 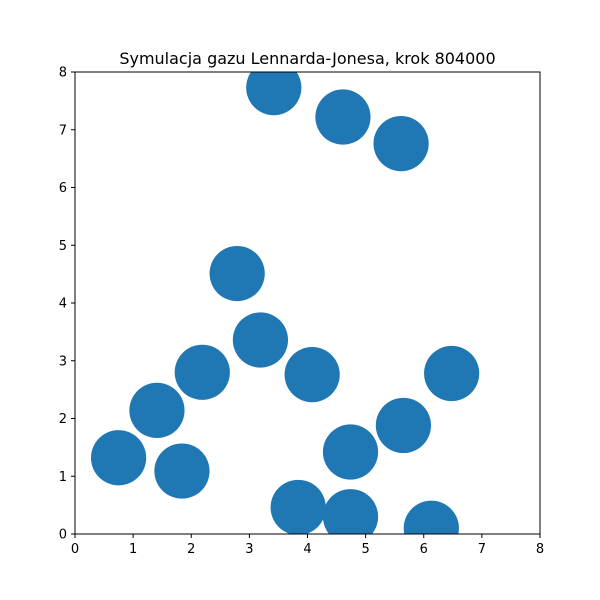 What do you see at coordinates (540, 549) in the screenshot?
I see `x-tick-label: 8` at bounding box center [540, 549].